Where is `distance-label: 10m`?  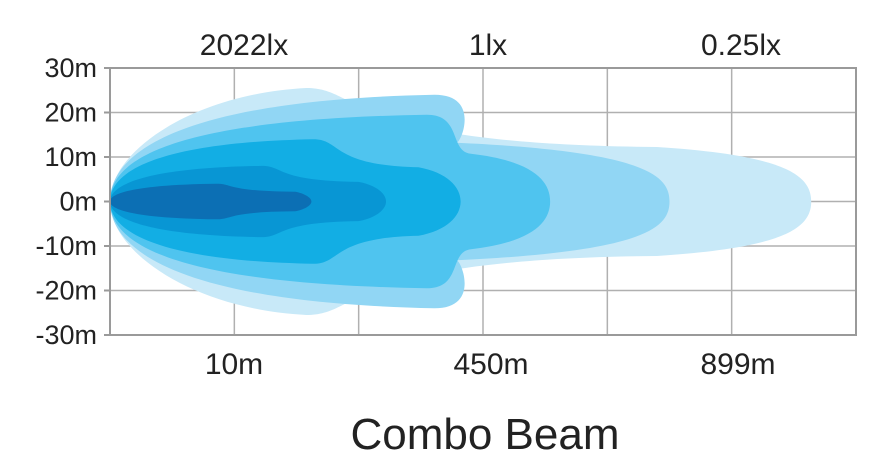 distance-label: 10m is located at coordinates (234, 364).